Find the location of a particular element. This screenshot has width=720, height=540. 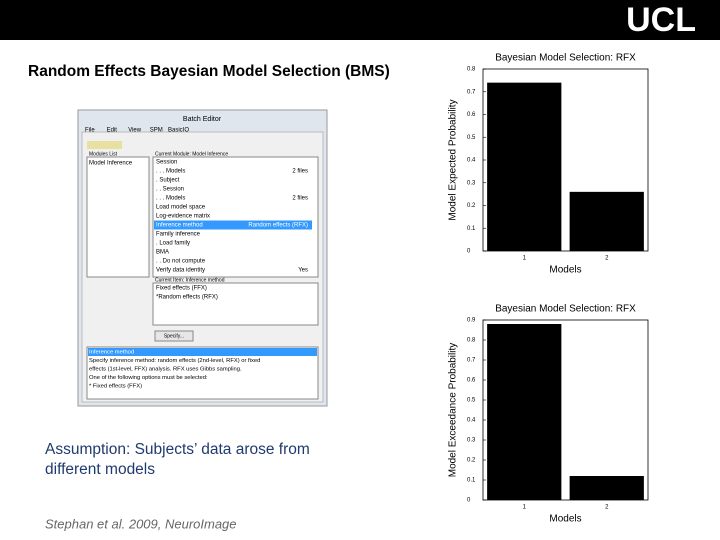

items-panel is located at coordinates (235, 217).